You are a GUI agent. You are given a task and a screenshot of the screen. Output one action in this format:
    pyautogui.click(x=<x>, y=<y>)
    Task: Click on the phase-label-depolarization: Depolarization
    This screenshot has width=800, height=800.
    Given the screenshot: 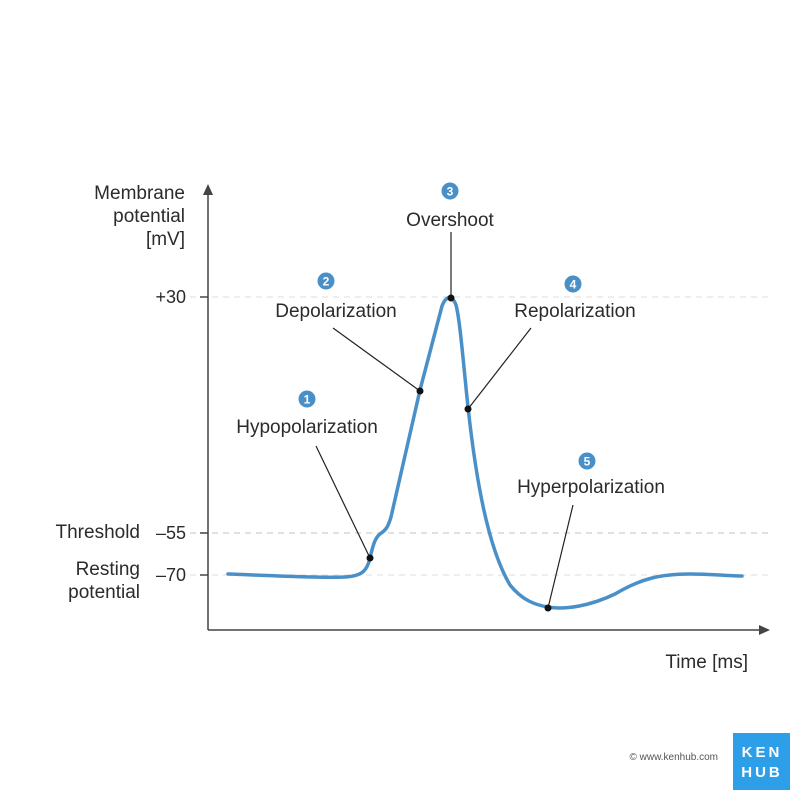 What is the action you would take?
    pyautogui.click(x=335, y=311)
    